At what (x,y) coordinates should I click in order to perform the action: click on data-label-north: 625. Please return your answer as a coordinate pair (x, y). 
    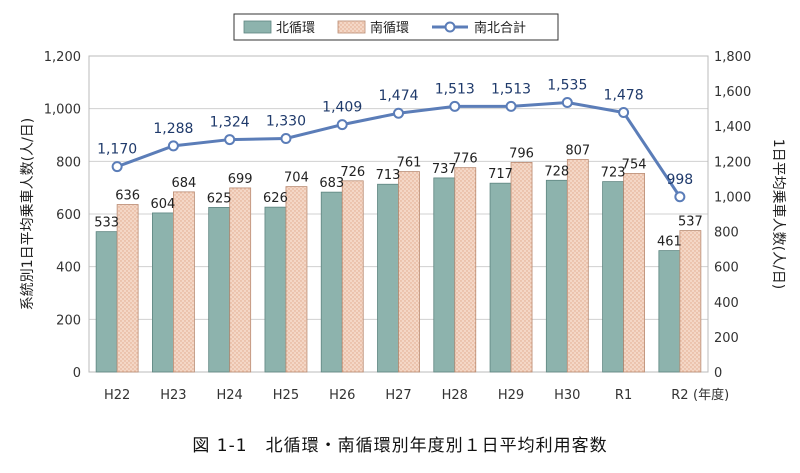
    Looking at the image, I should click on (219, 198).